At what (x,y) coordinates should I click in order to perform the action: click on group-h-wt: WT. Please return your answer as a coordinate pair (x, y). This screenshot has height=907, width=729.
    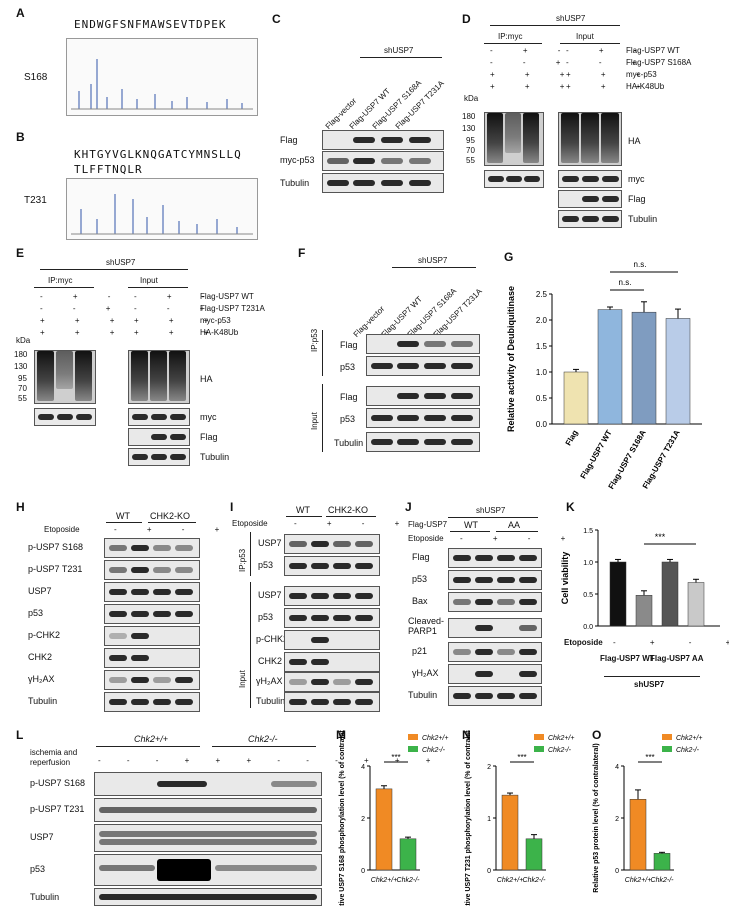
    Looking at the image, I should click on (123, 516).